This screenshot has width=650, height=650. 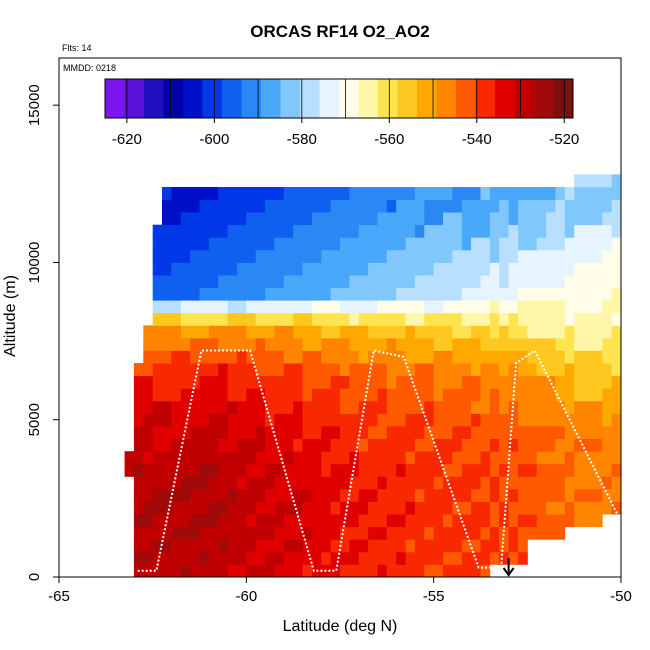 What do you see at coordinates (407, 98) in the screenshot?
I see `colorbar-segment` at bounding box center [407, 98].